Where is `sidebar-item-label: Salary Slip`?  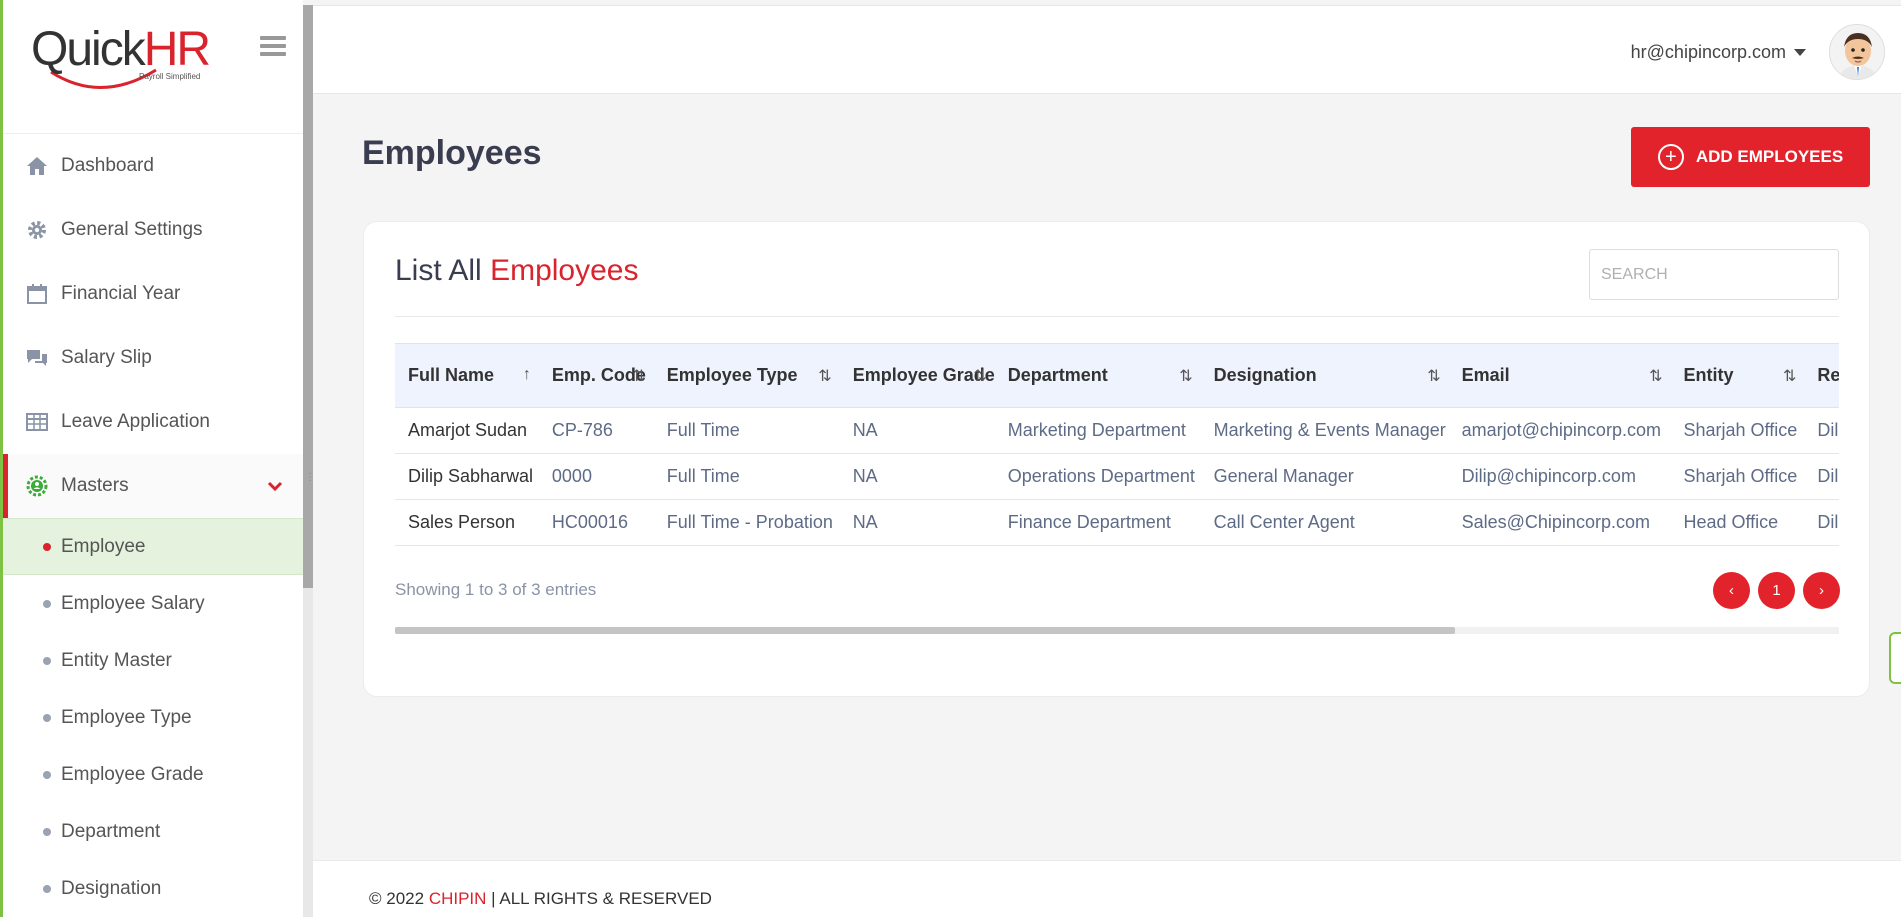
sidebar-item-label: Salary Slip is located at coordinates (106, 357).